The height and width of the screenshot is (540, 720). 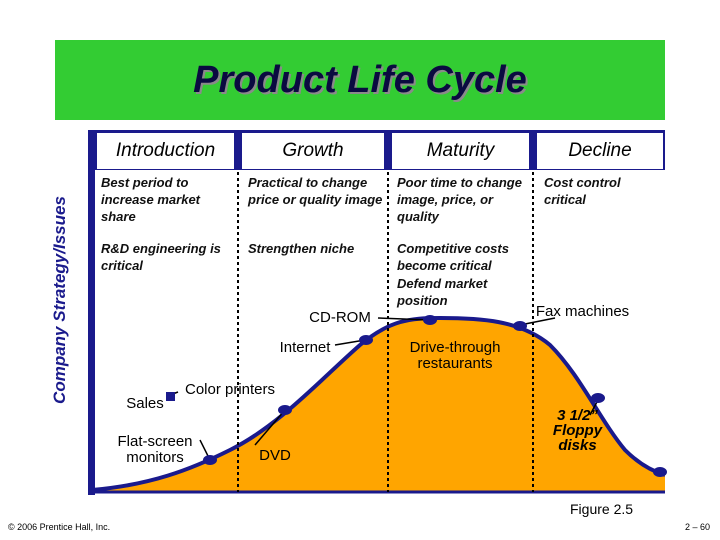 What do you see at coordinates (442, 292) in the screenshot?
I see `issue: Defend market position` at bounding box center [442, 292].